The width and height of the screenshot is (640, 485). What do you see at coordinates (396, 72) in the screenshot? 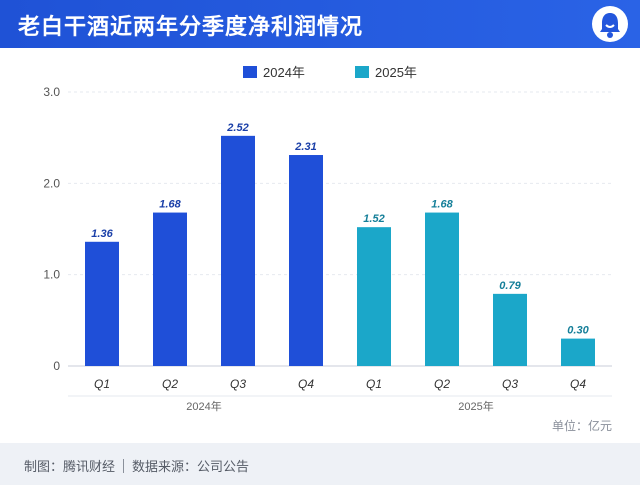
I see `legend-label-1: 2025年` at bounding box center [396, 72].